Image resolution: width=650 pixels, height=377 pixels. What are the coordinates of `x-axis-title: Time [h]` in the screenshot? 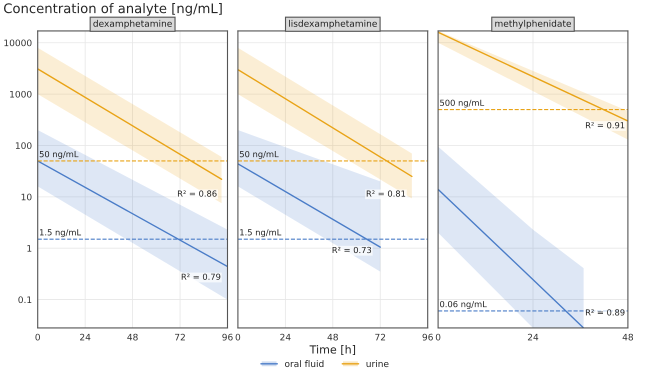 It's located at (333, 350).